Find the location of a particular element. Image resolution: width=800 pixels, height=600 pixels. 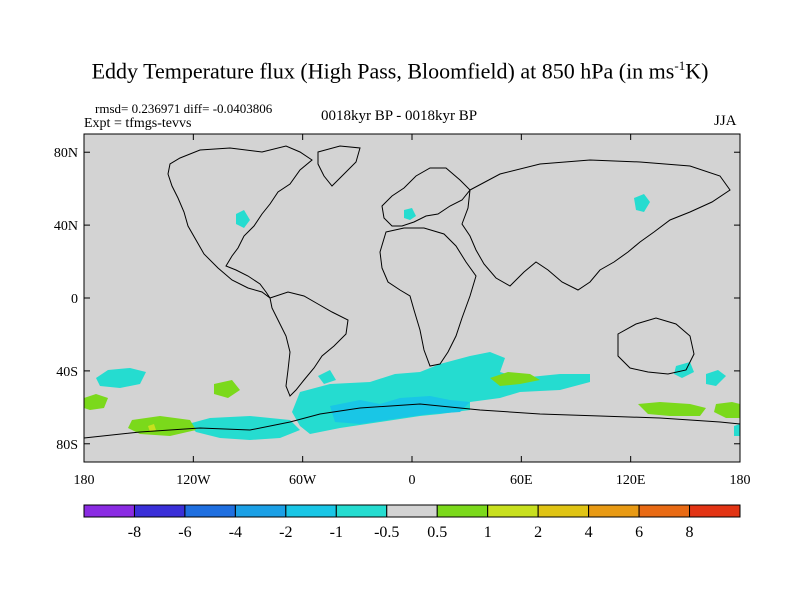

coast-south-america is located at coordinates (309, 344).